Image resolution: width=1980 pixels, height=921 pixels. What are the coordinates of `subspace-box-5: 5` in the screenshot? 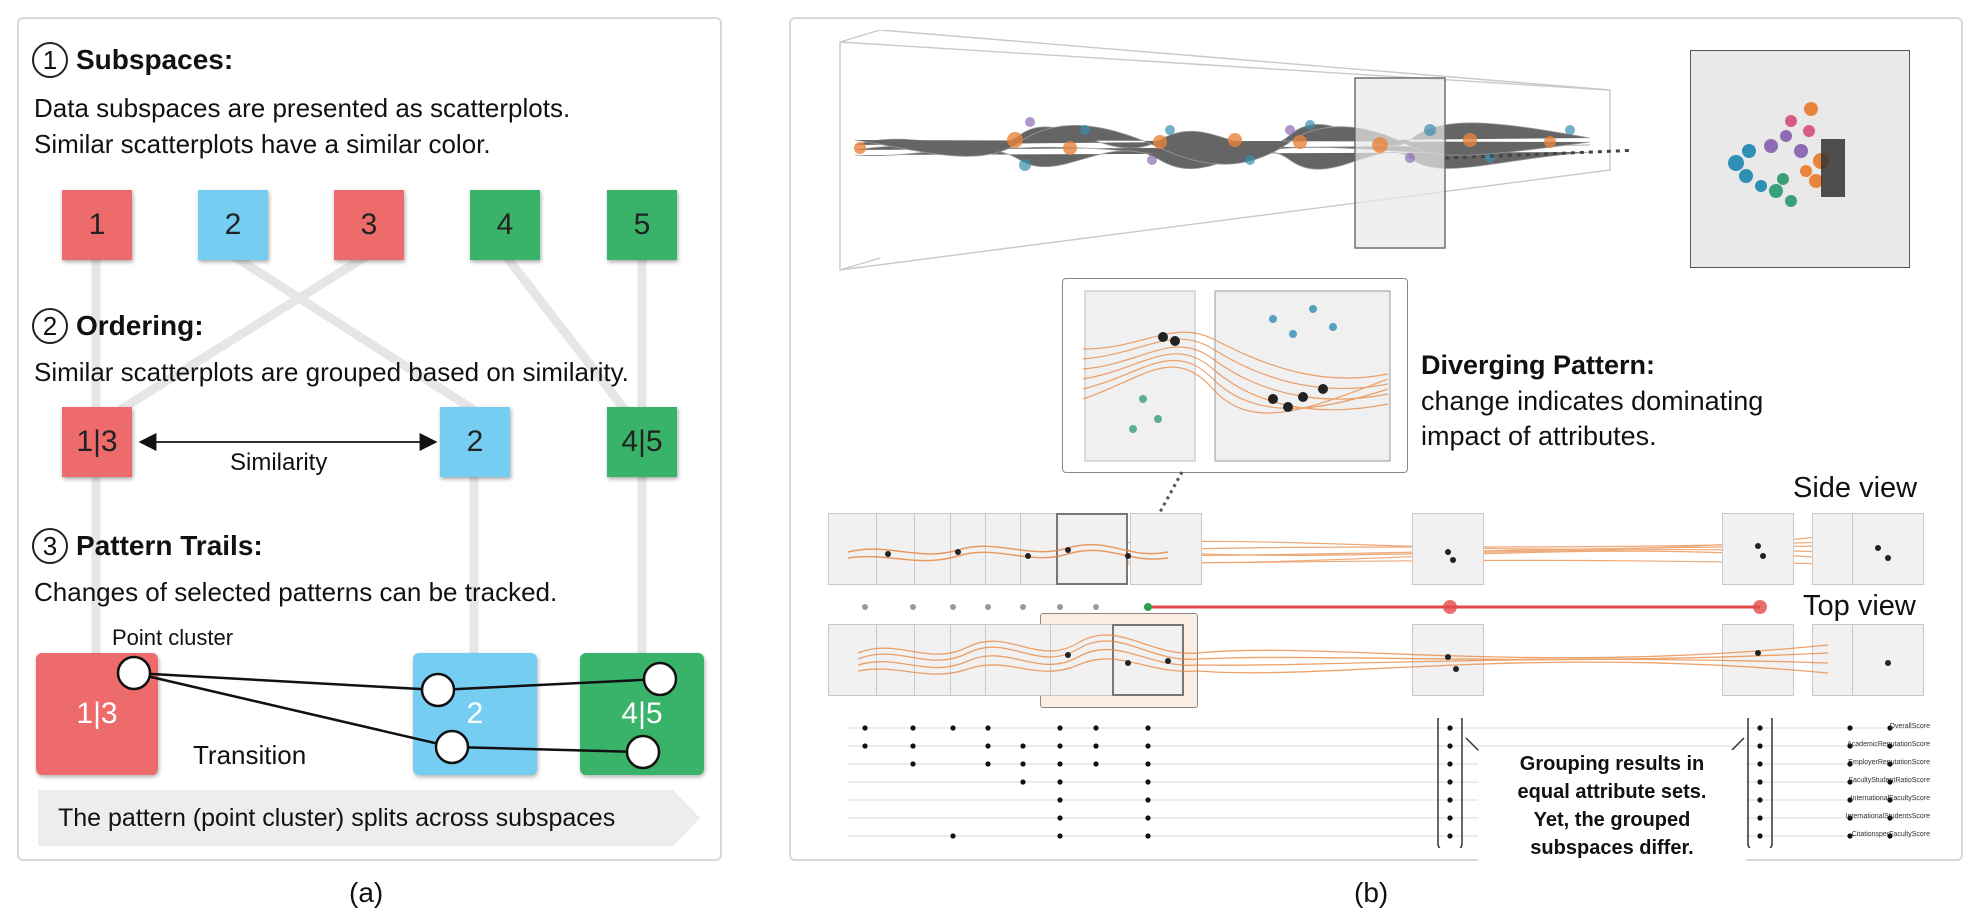 It's located at (642, 225).